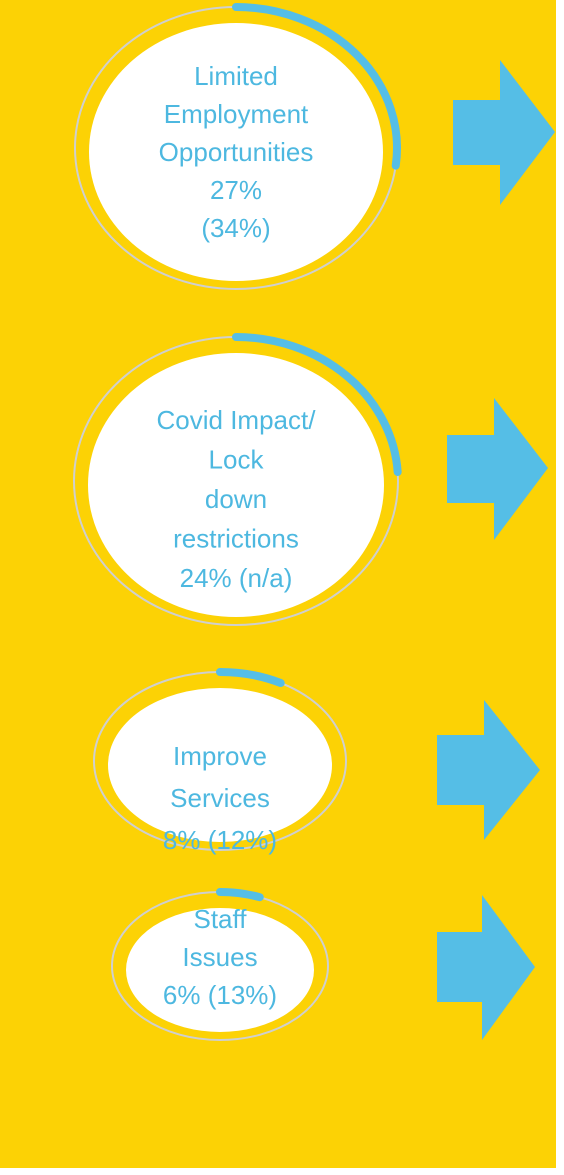 This screenshot has height=1175, width=564. I want to click on label: restrictions, so click(236, 538).